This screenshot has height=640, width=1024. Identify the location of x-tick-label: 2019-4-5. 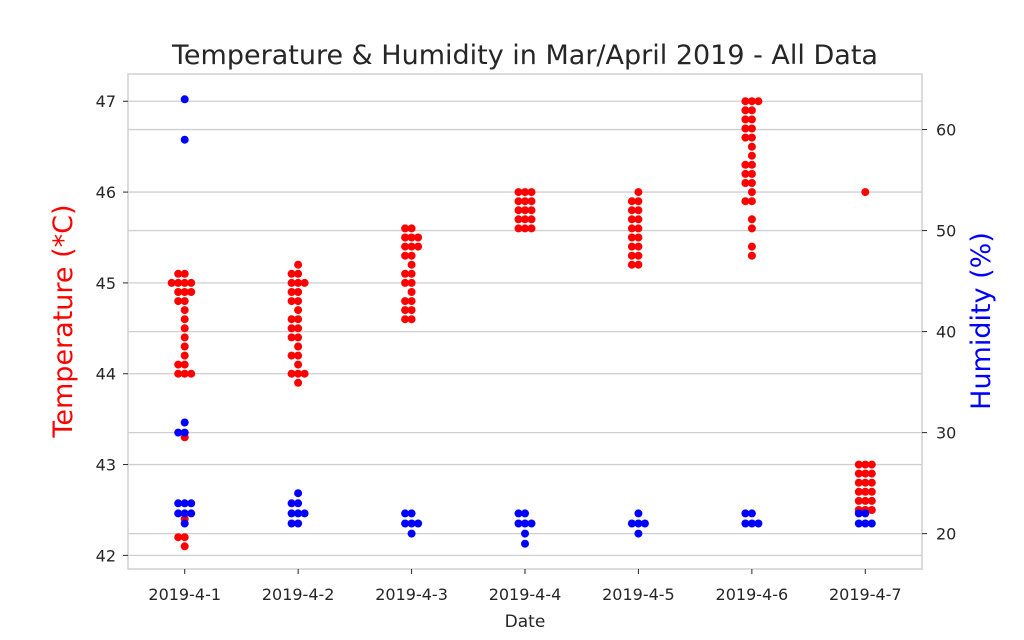
(638, 594).